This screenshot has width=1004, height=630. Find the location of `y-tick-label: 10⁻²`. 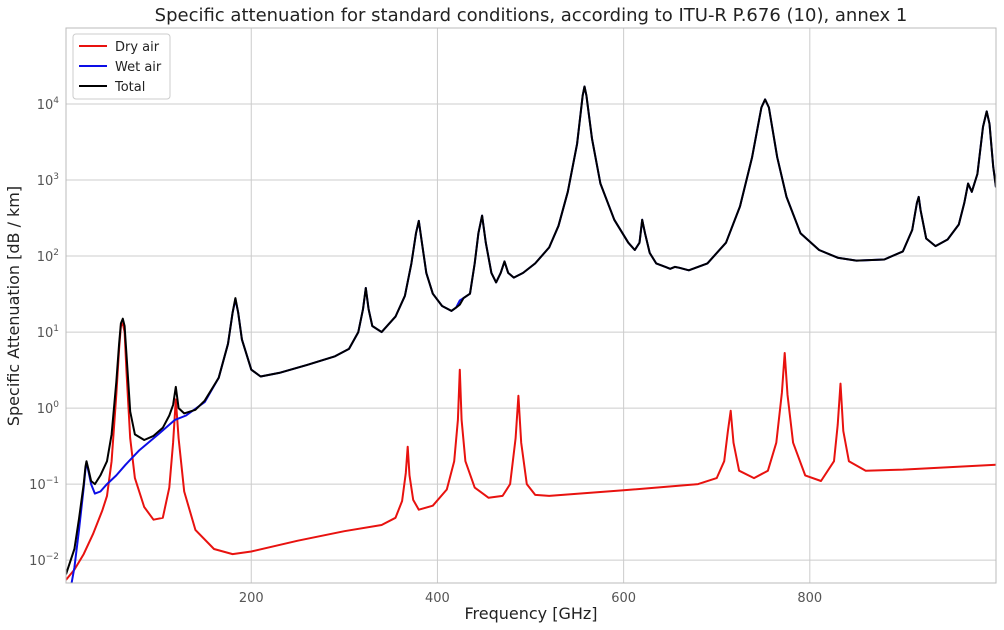

y-tick-label: 10⁻² is located at coordinates (44, 560).